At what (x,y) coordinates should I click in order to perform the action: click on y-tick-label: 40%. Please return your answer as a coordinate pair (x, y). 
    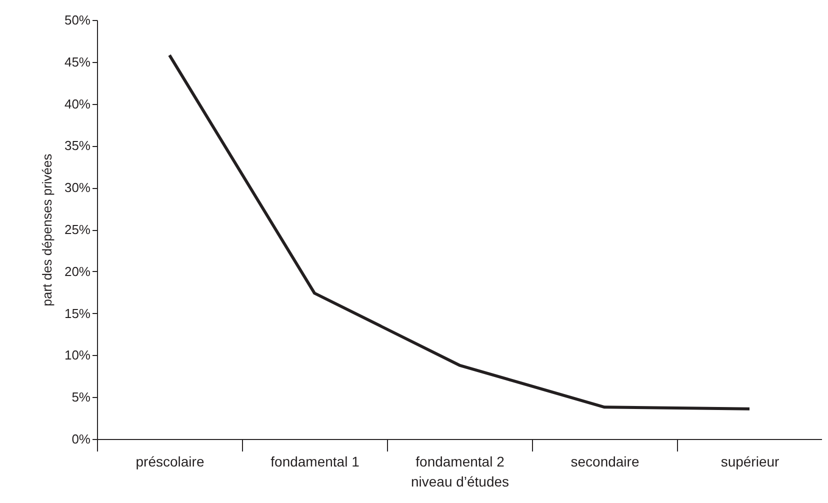
    Looking at the image, I should click on (77, 104).